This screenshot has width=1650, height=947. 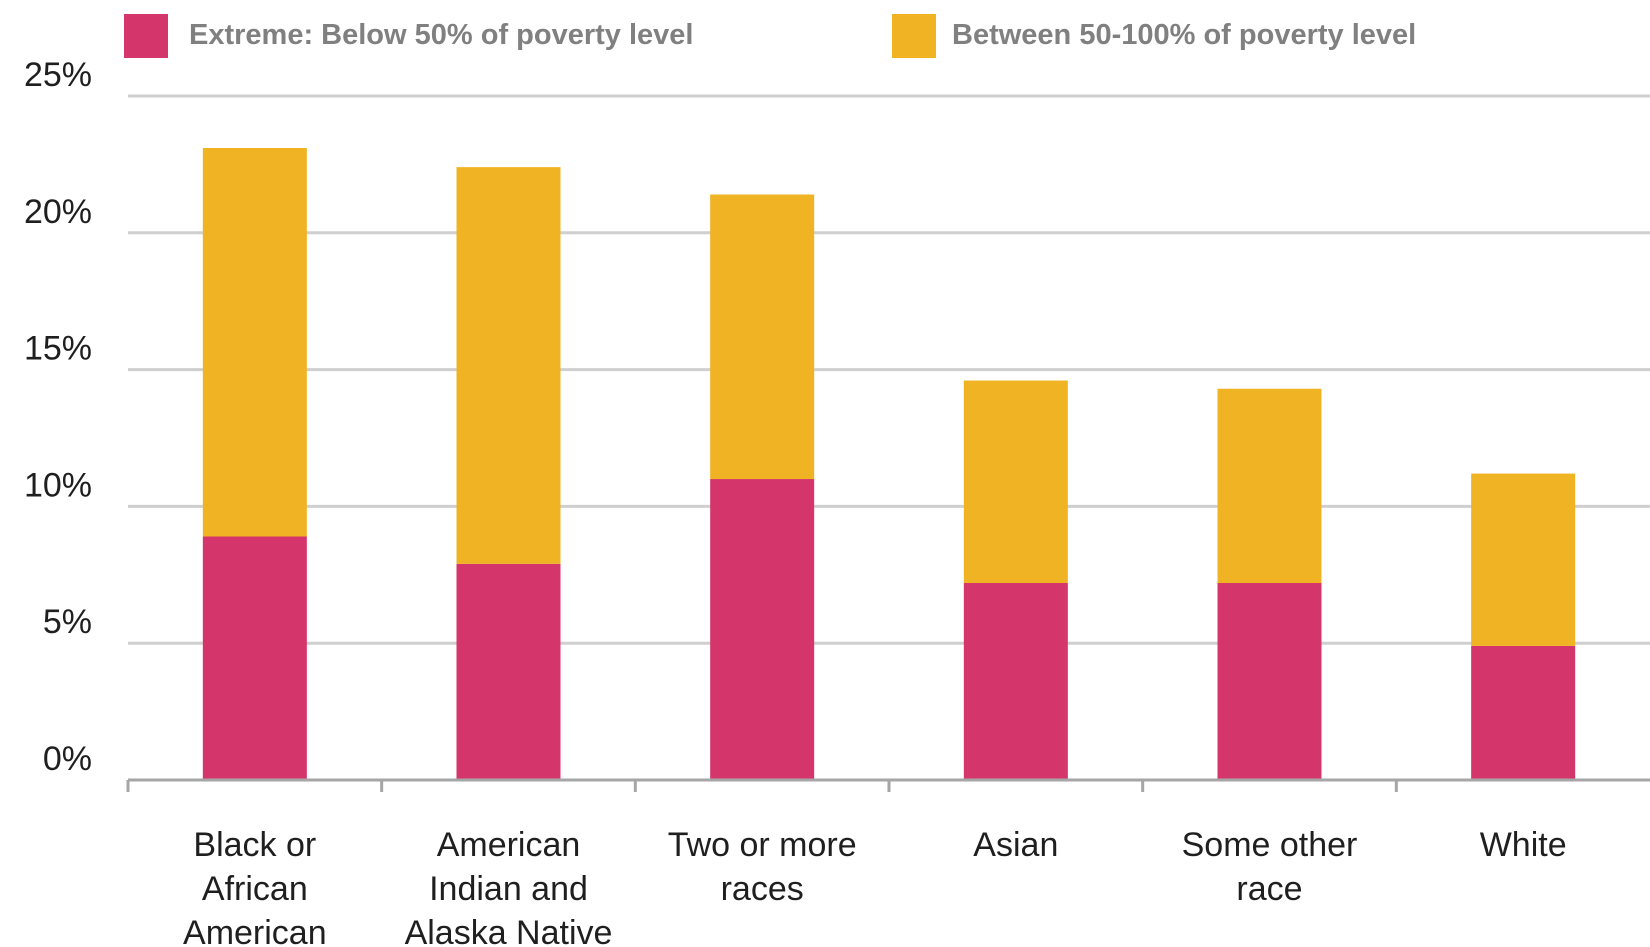 I want to click on x-category-label: Some other race, so click(x=1270, y=867).